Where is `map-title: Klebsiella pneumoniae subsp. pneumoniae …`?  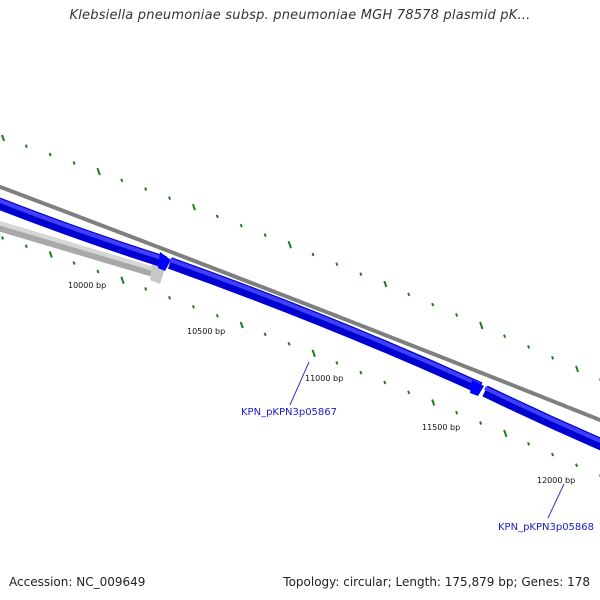 map-title: Klebsiella pneumoniae subsp. pneumoniae … is located at coordinates (300, 15).